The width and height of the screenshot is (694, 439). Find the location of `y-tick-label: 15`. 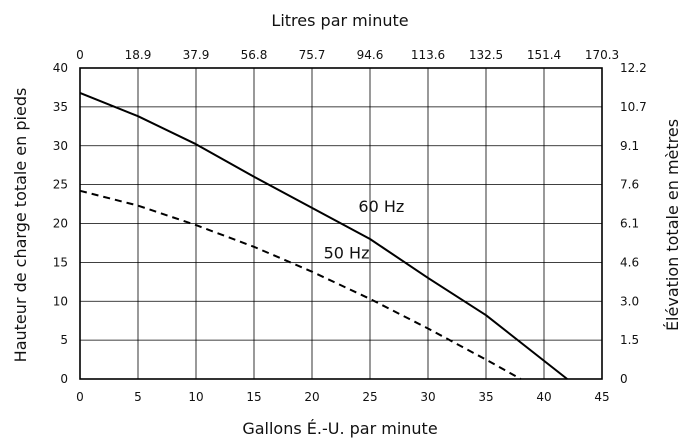

y-tick-label: 15 is located at coordinates (60, 262).